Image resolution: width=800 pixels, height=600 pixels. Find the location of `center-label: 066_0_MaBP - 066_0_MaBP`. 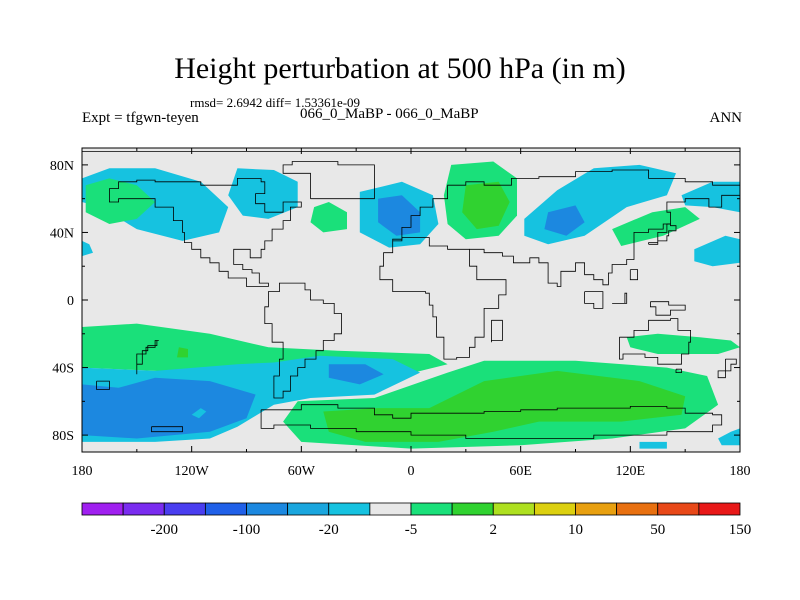

center-label: 066_0_MaBP - 066_0_MaBP is located at coordinates (389, 114).